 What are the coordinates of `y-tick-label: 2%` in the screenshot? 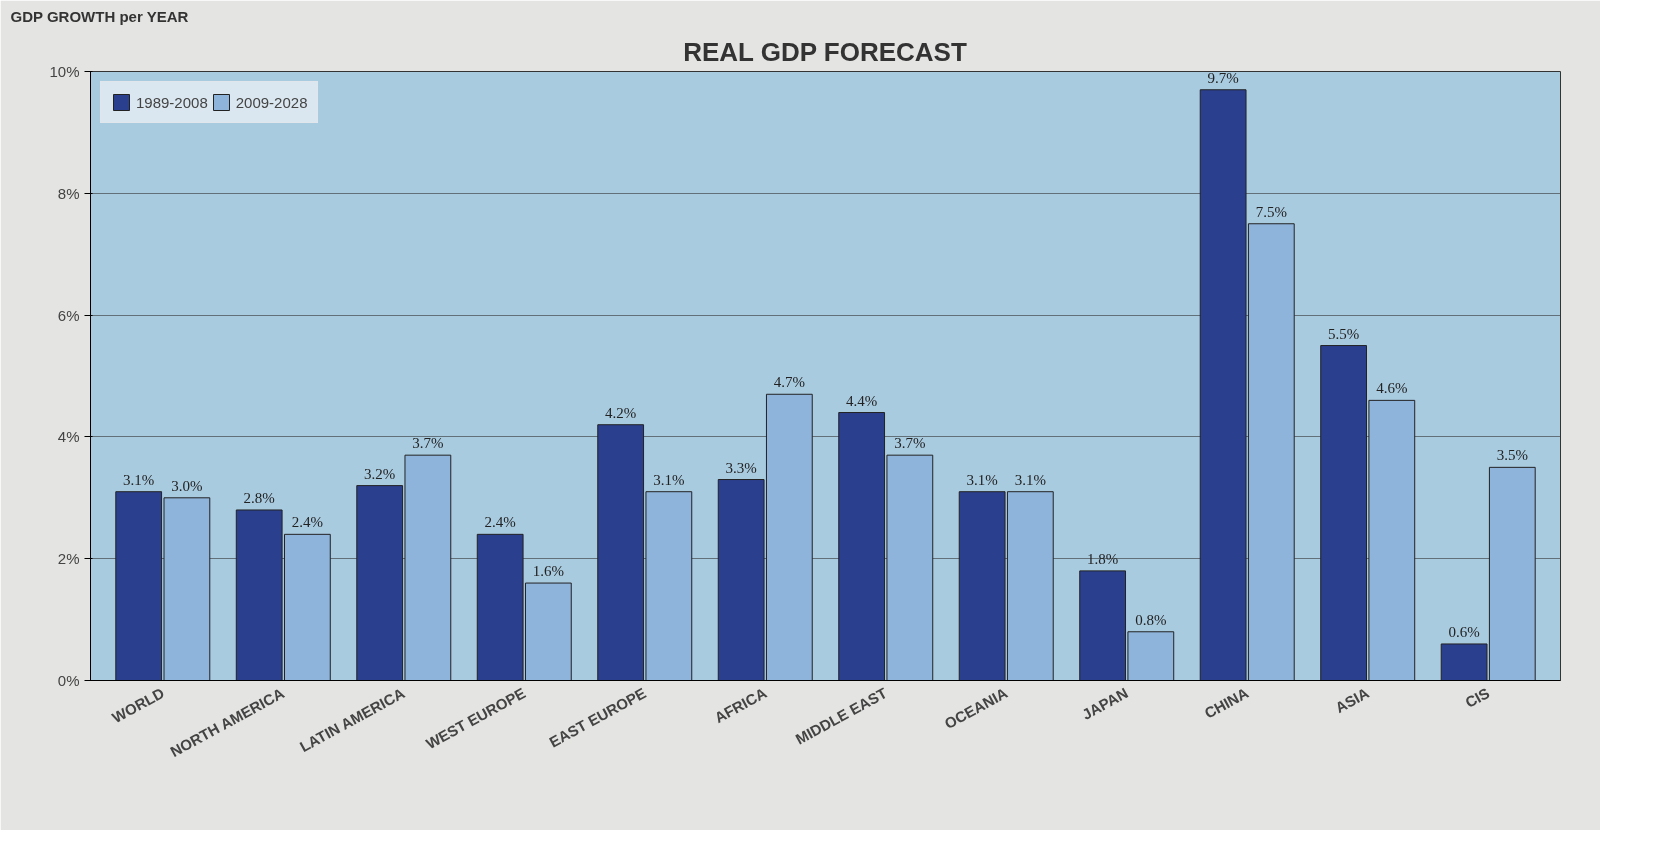 It's located at (68, 559).